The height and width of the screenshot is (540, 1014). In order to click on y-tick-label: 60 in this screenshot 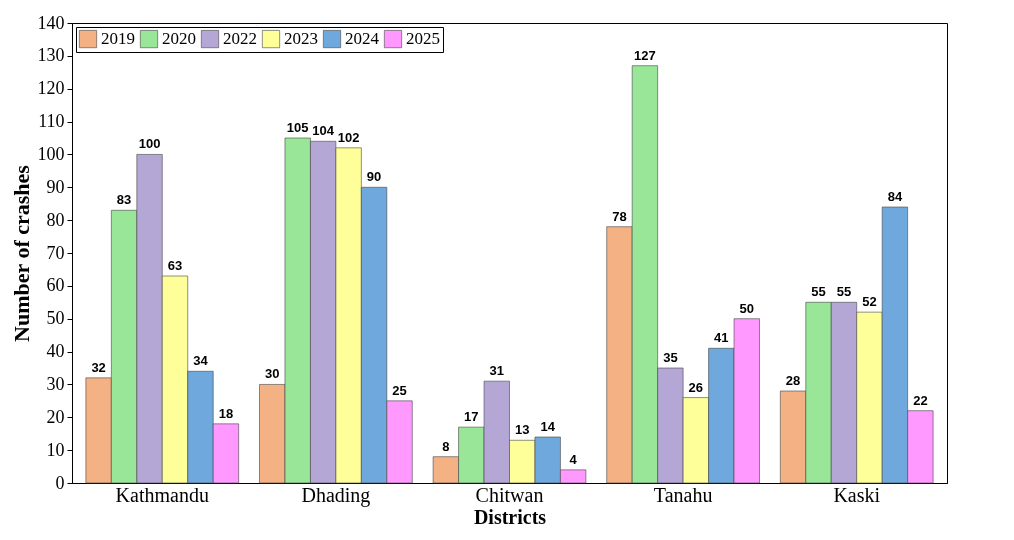, I will do `click(55, 285)`.